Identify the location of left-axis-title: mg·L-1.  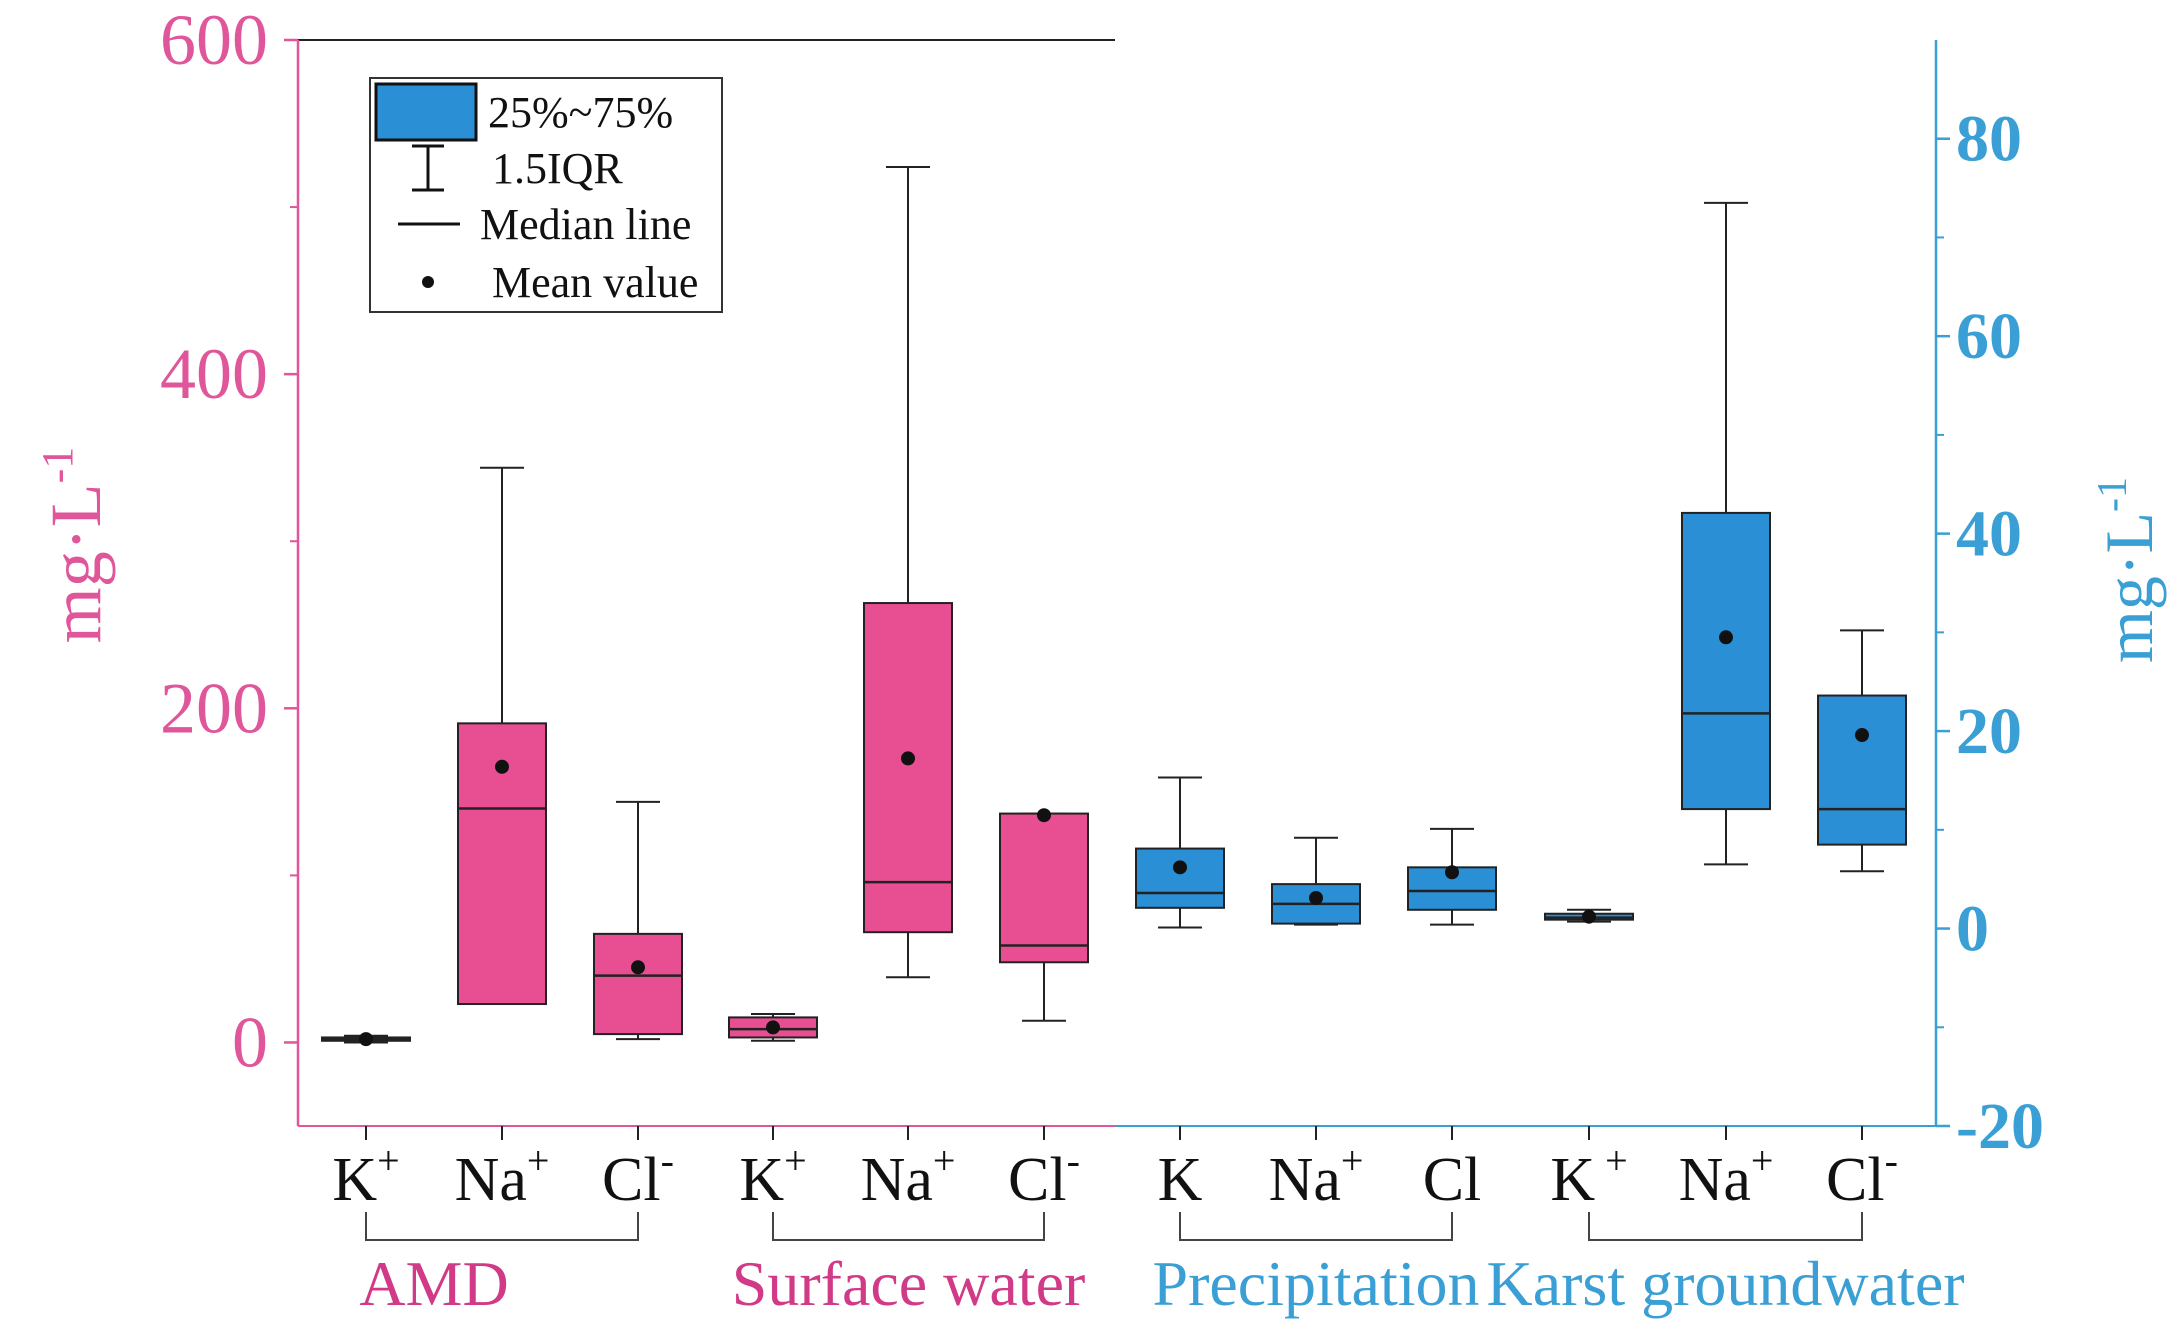
(74, 545).